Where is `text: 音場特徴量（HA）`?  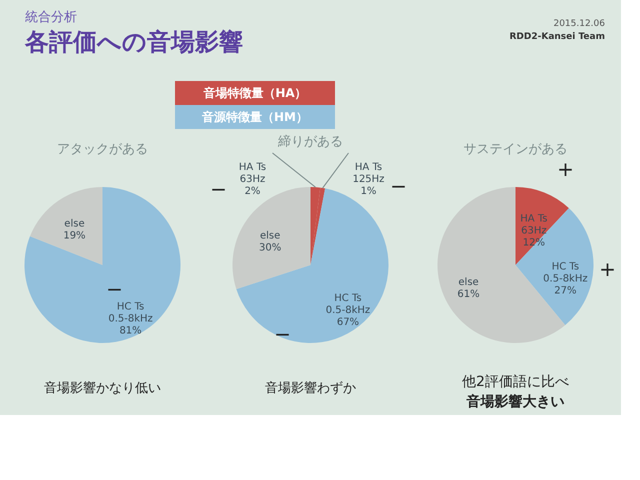 text: 音場特徴量（HA） is located at coordinates (254, 93).